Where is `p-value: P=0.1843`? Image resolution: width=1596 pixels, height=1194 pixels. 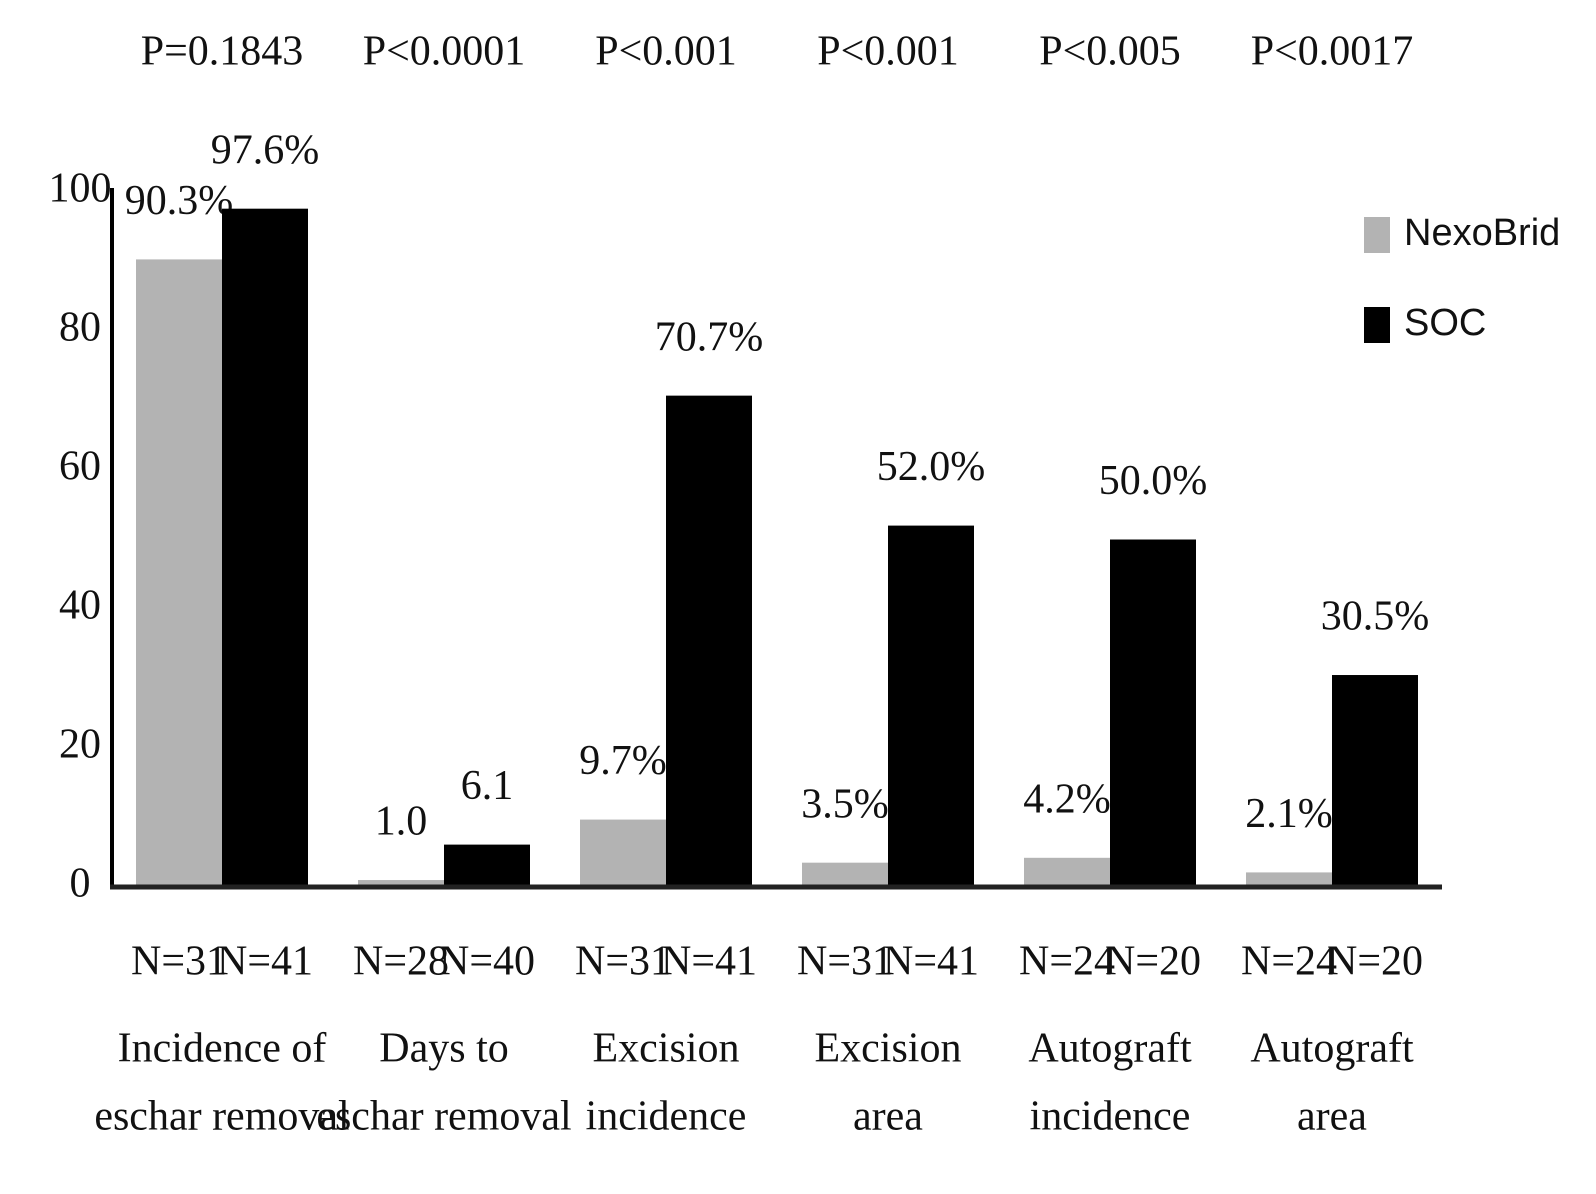 p-value: P=0.1843 is located at coordinates (222, 52).